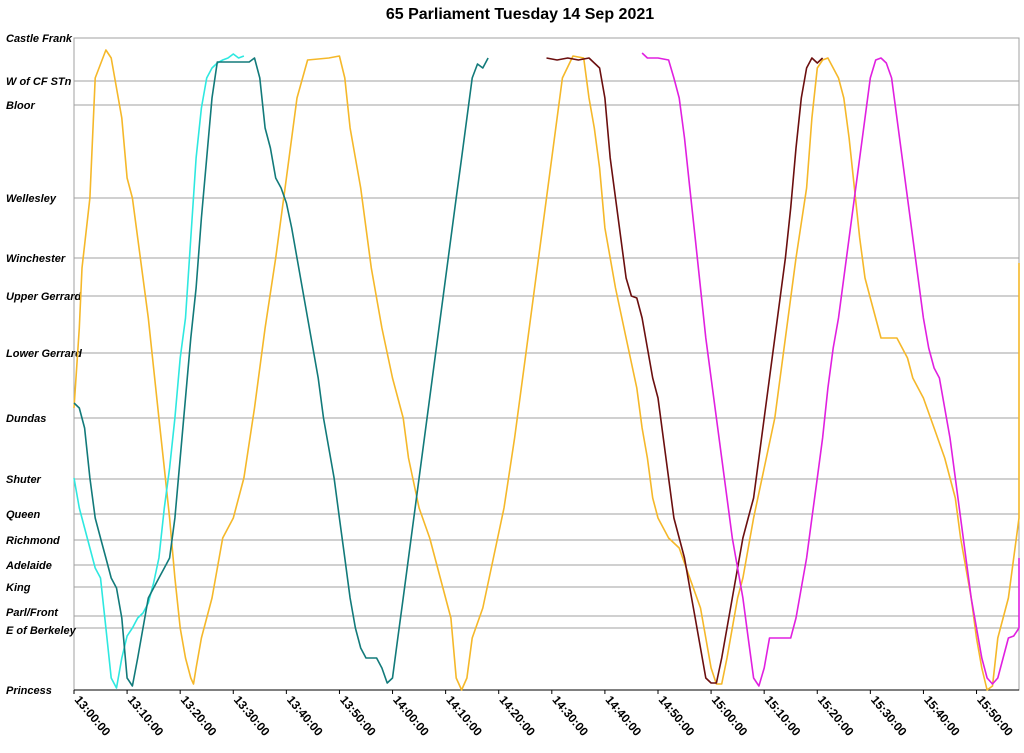 The height and width of the screenshot is (753, 1024). What do you see at coordinates (93, 716) in the screenshot?
I see `x-tick-label: 13:00:00` at bounding box center [93, 716].